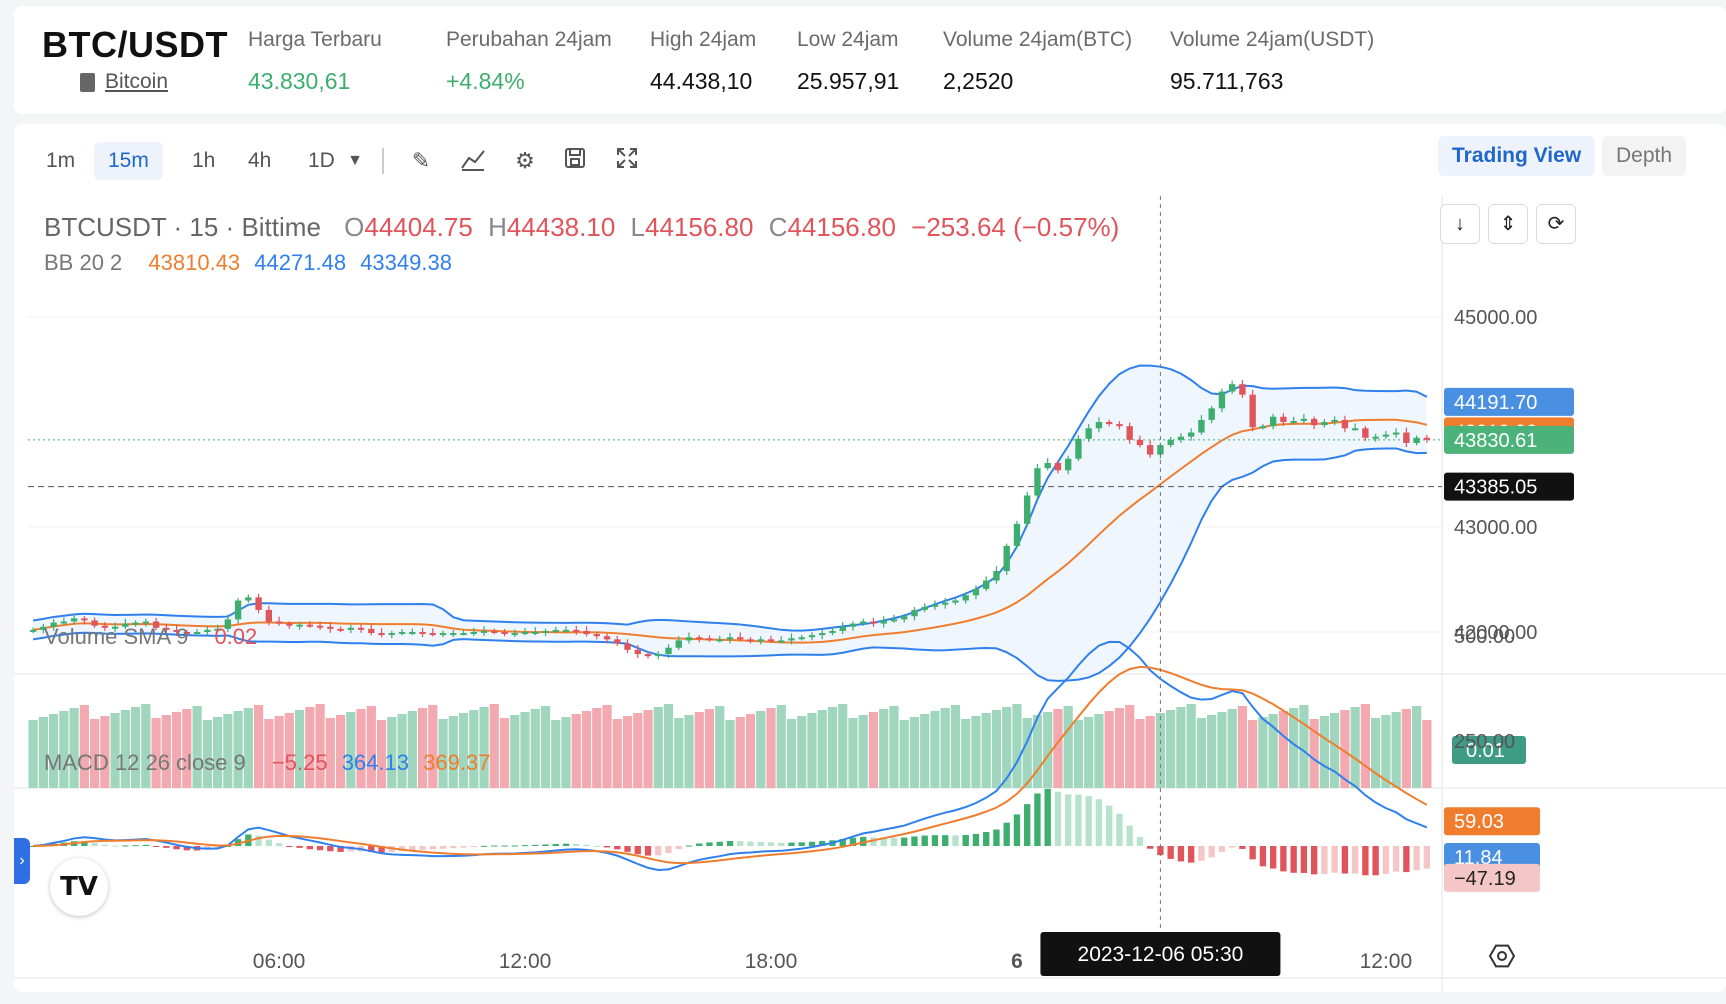  Describe the element at coordinates (204, 160) in the screenshot. I see `timeframe-1h: 1h` at that location.